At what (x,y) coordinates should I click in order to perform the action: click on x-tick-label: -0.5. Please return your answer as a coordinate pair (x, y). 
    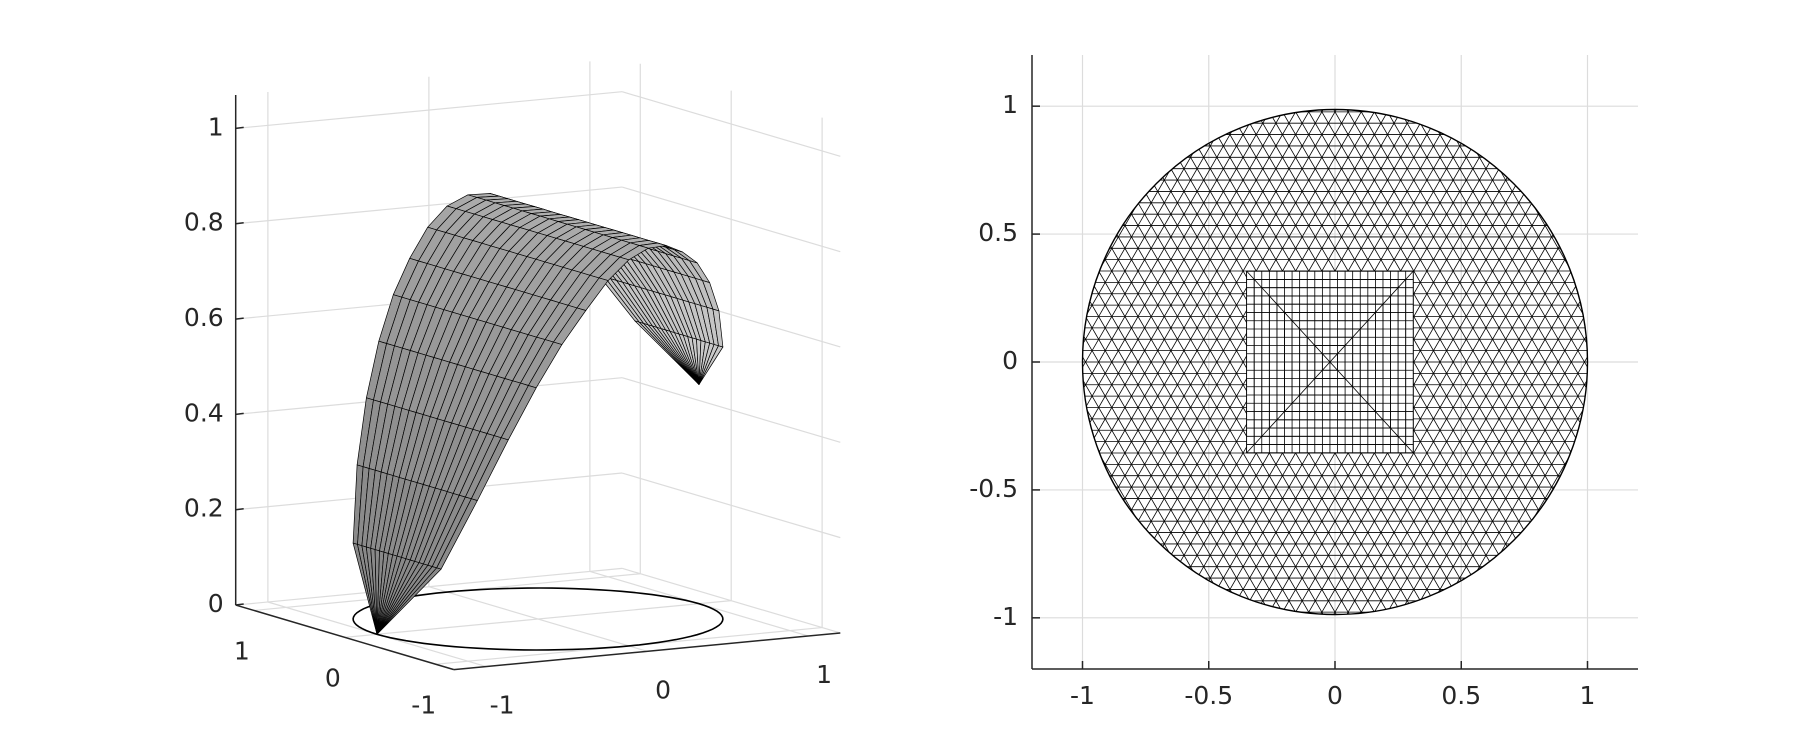
    Looking at the image, I should click on (1208, 695).